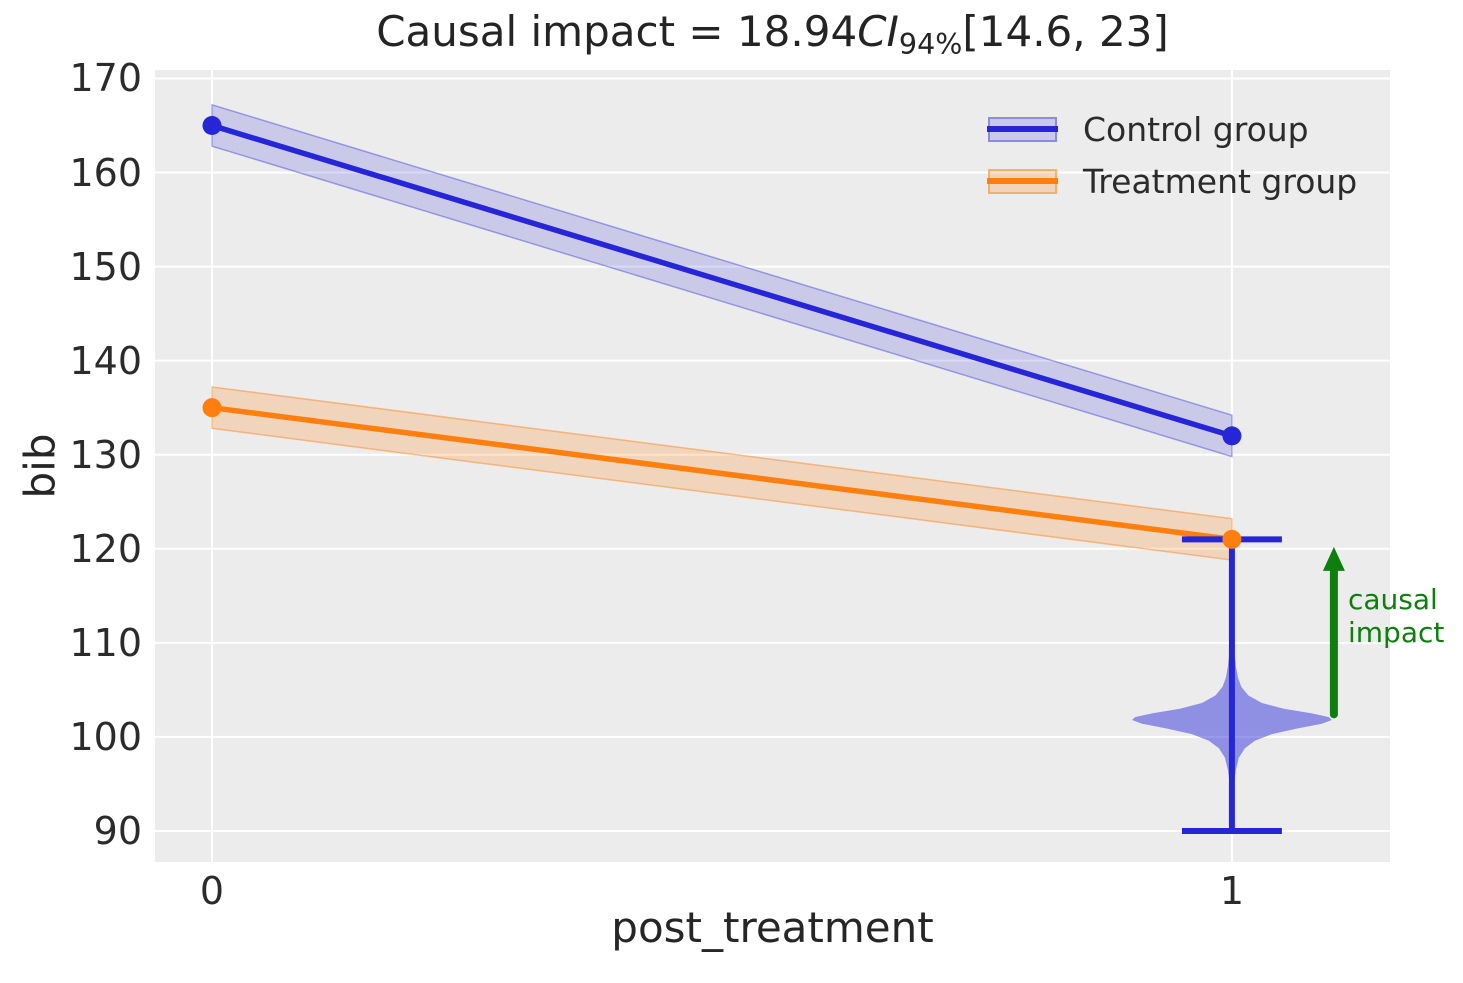  What do you see at coordinates (1396, 616) in the screenshot?
I see `causal-impact-annotation: causal impact` at bounding box center [1396, 616].